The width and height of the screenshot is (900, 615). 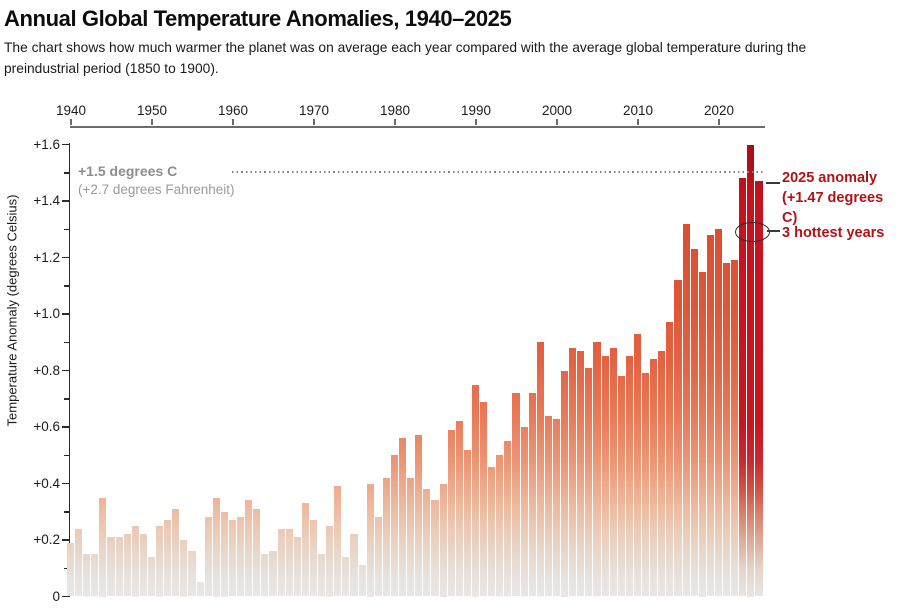 What do you see at coordinates (476, 110) in the screenshot?
I see `x-label-1990: 1990` at bounding box center [476, 110].